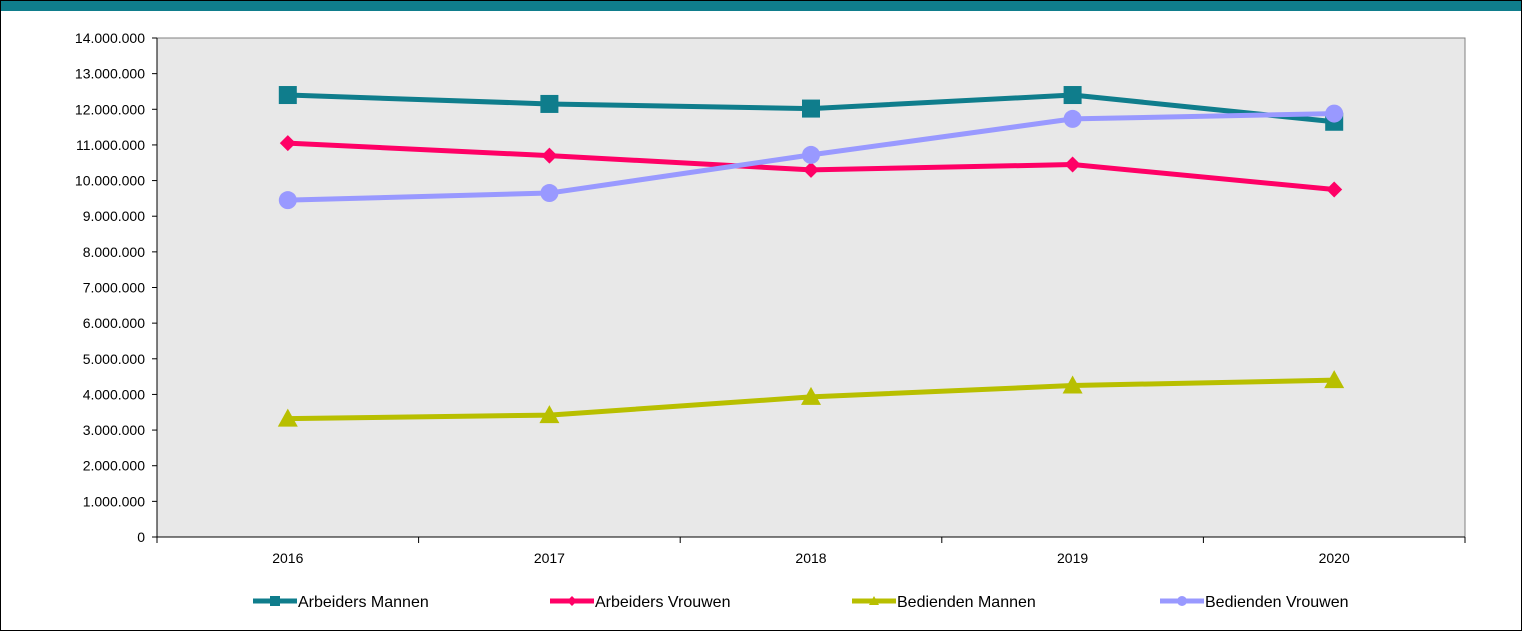 The height and width of the screenshot is (631, 1522). Describe the element at coordinates (1334, 558) in the screenshot. I see `x-tick-label: 2020` at that location.